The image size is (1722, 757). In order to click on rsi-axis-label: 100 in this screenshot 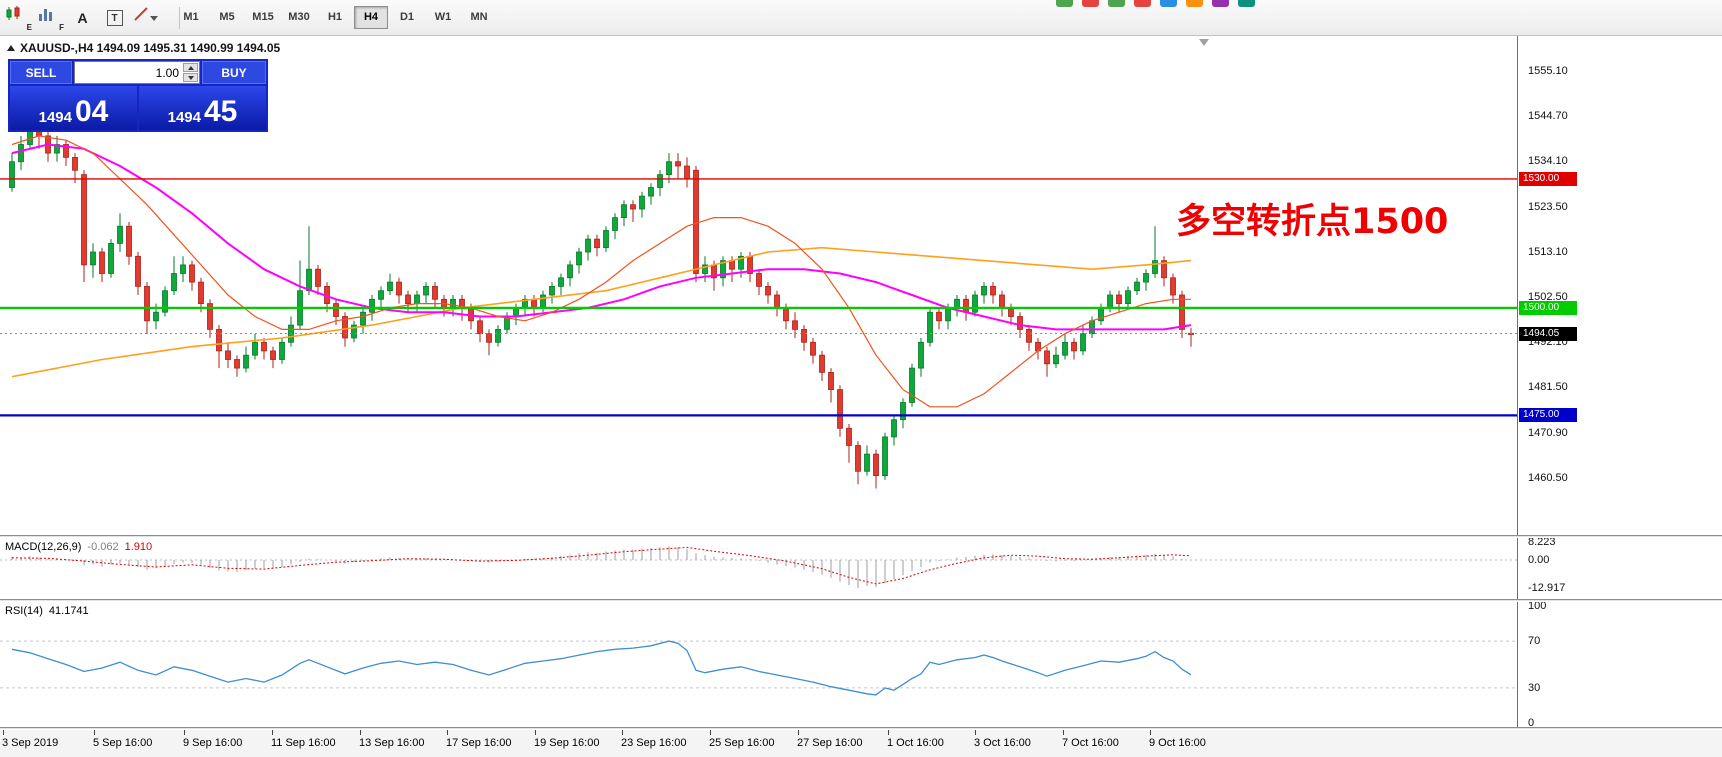, I will do `click(1537, 606)`.